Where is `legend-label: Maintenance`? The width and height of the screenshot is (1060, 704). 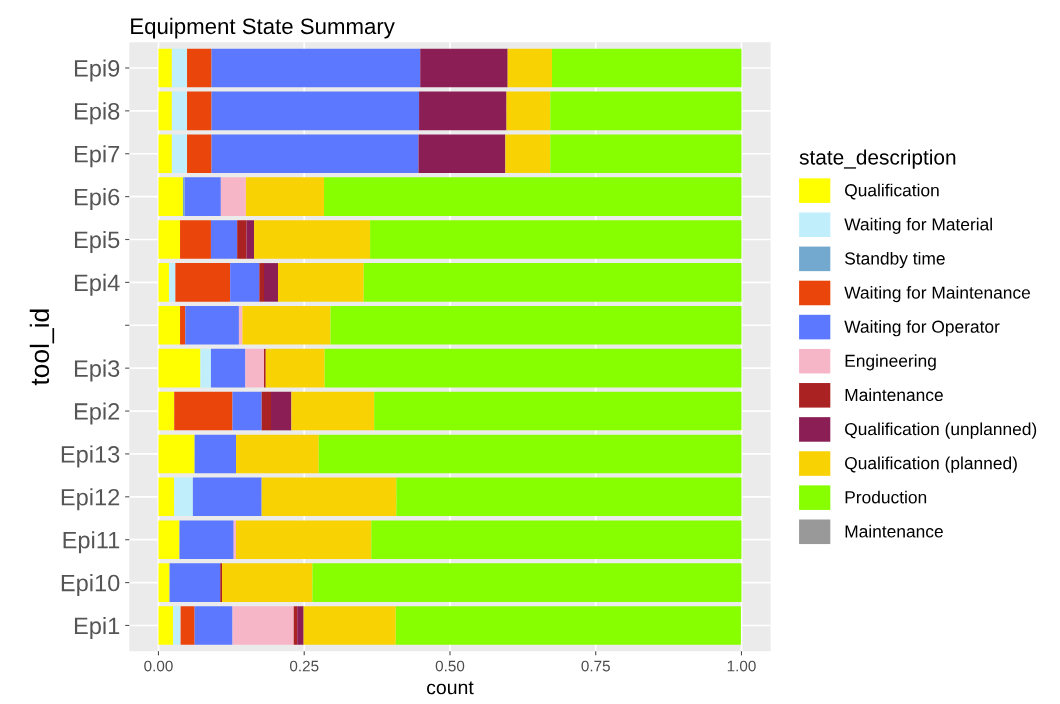 legend-label: Maintenance is located at coordinates (894, 395).